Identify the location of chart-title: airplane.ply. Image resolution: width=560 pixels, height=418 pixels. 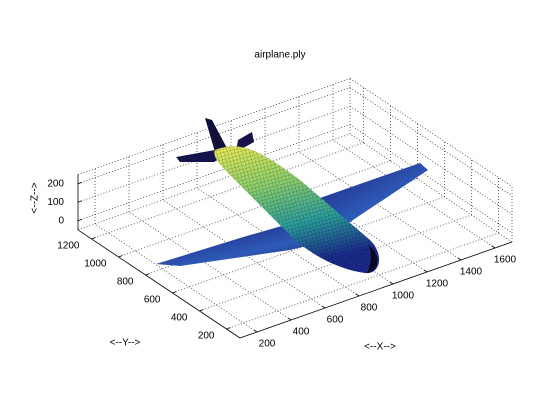
(279, 55).